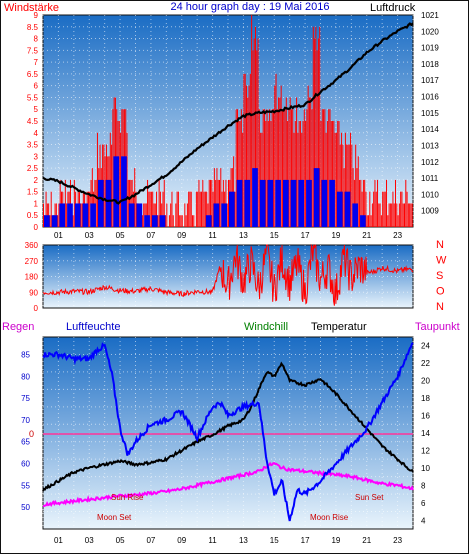 The image size is (470, 555). Describe the element at coordinates (33, 192) in the screenshot. I see `wind-y-tick-label: 1.5` at that location.